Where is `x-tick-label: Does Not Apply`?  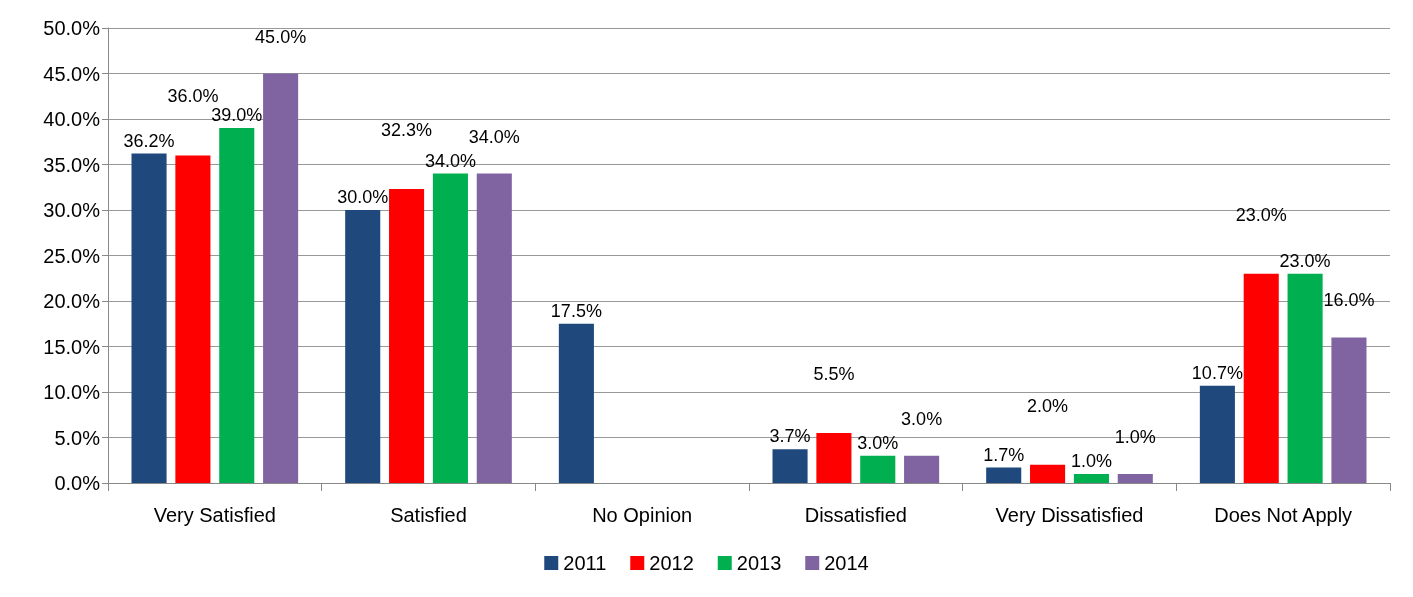 x-tick-label: Does Not Apply is located at coordinates (1283, 515).